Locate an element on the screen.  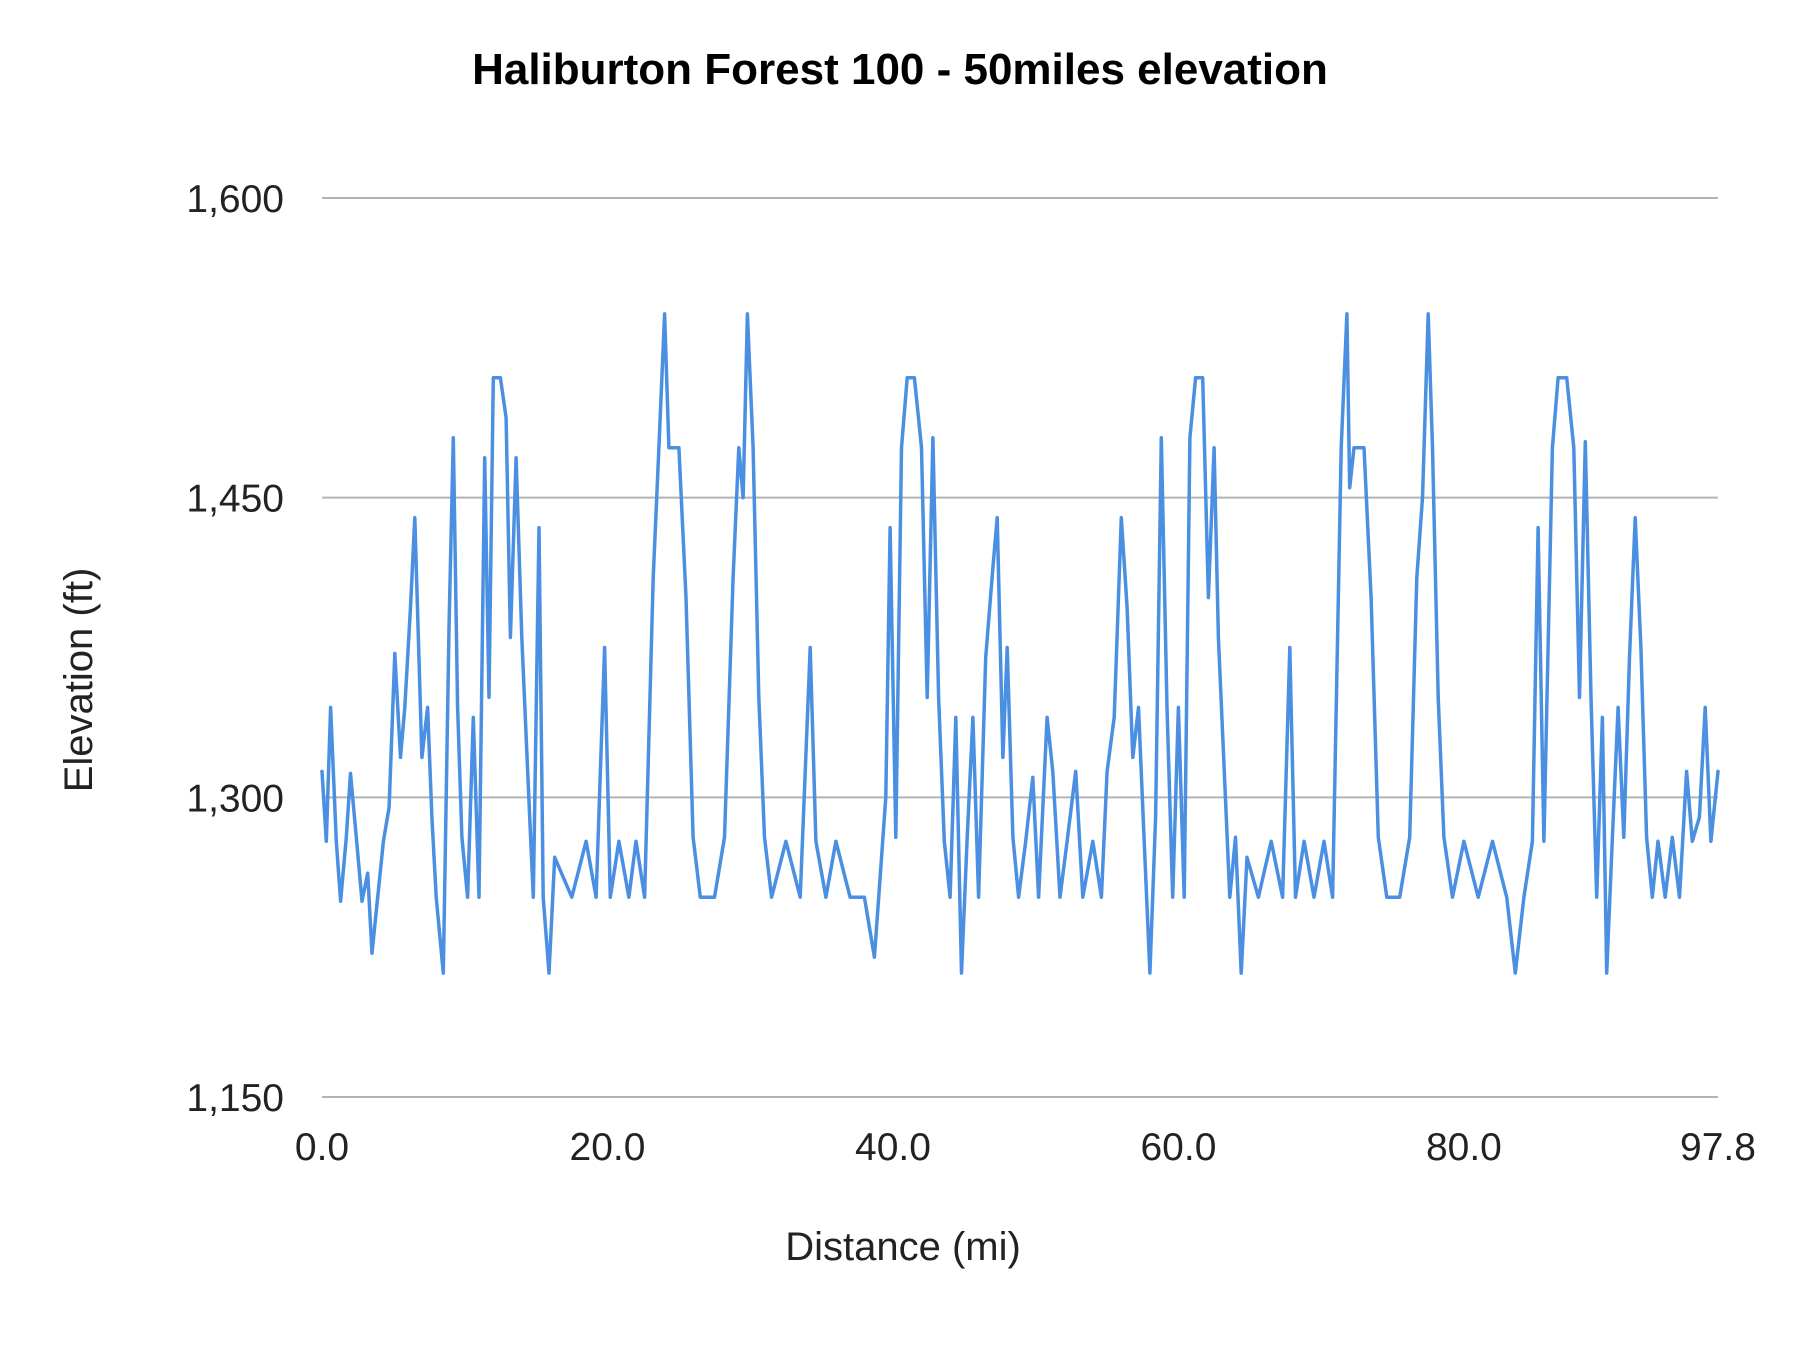
y-tick-label: 1,600 is located at coordinates (235, 199).